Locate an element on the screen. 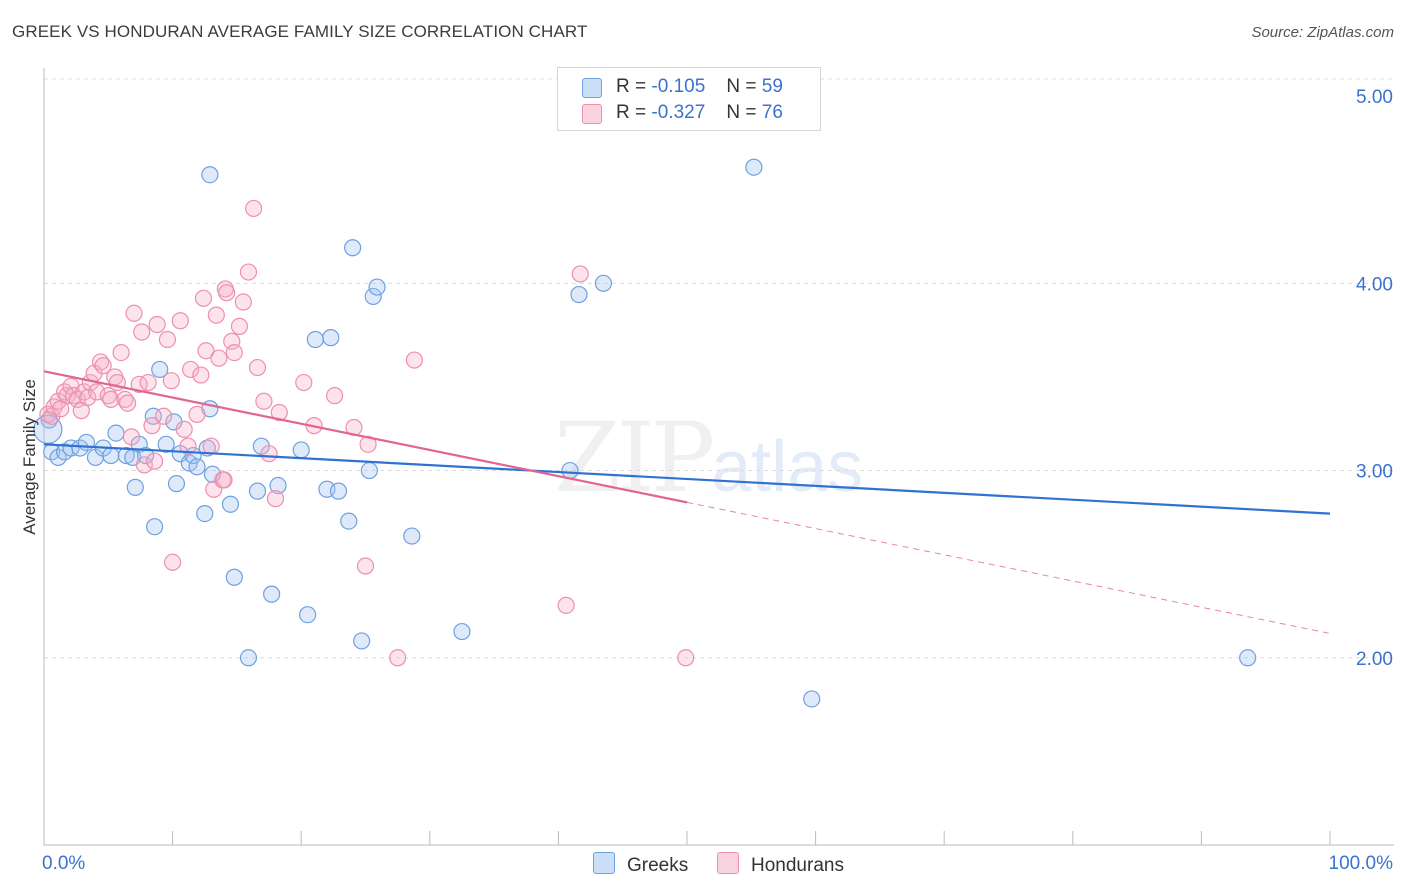  watermark-zip: ZIP is located at coordinates (634, 458).